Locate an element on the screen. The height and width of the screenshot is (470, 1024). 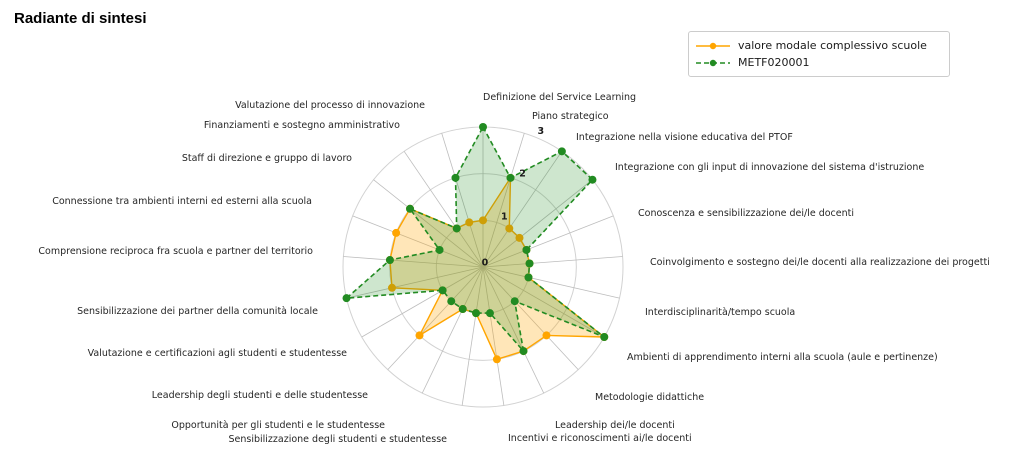
series-polygon-metf is located at coordinates (475, 239).